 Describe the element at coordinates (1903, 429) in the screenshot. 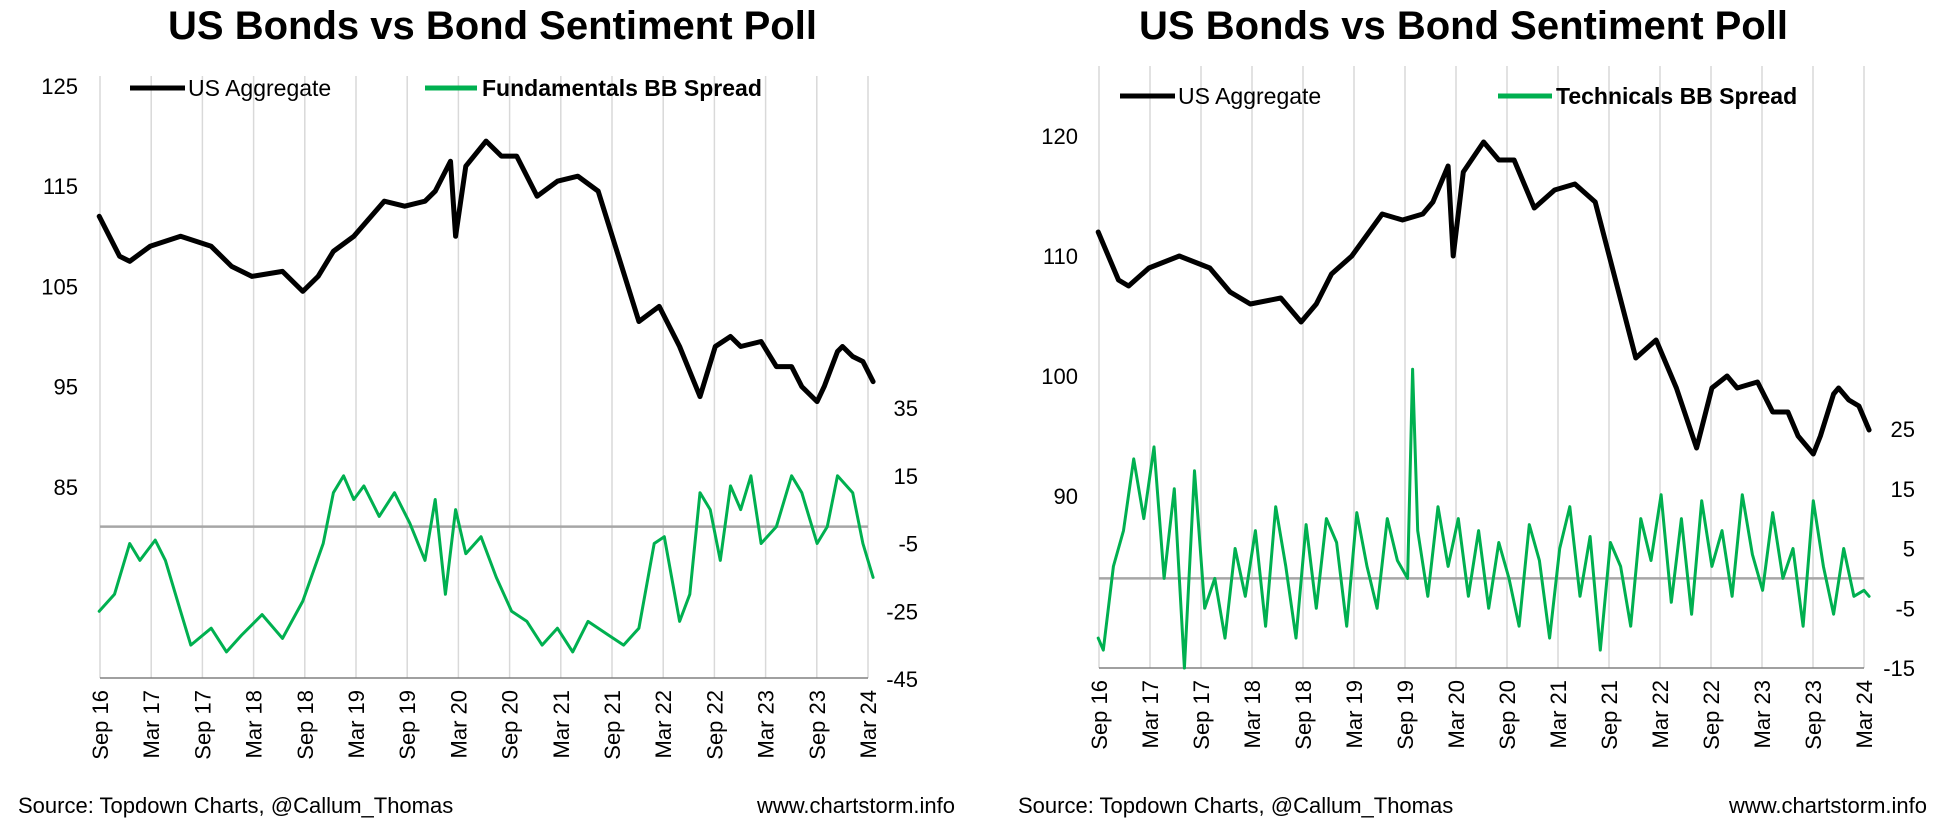

I see `right-axis-tick-label: 25` at that location.